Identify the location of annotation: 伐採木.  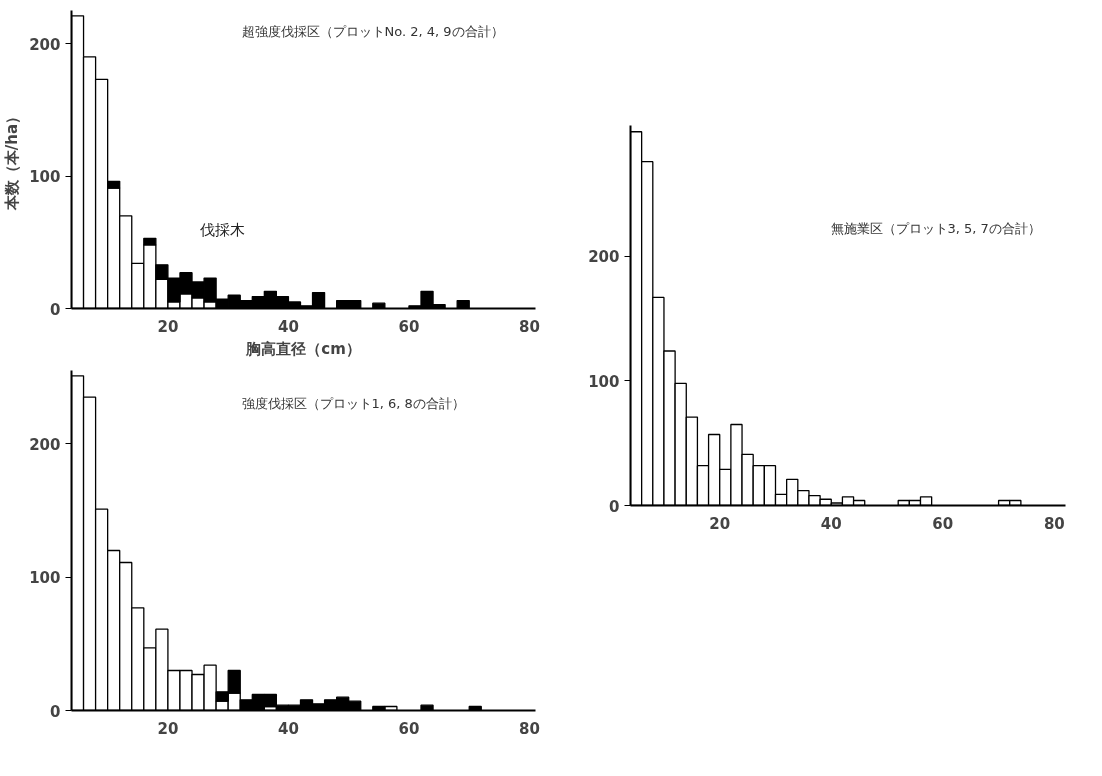
(223, 230).